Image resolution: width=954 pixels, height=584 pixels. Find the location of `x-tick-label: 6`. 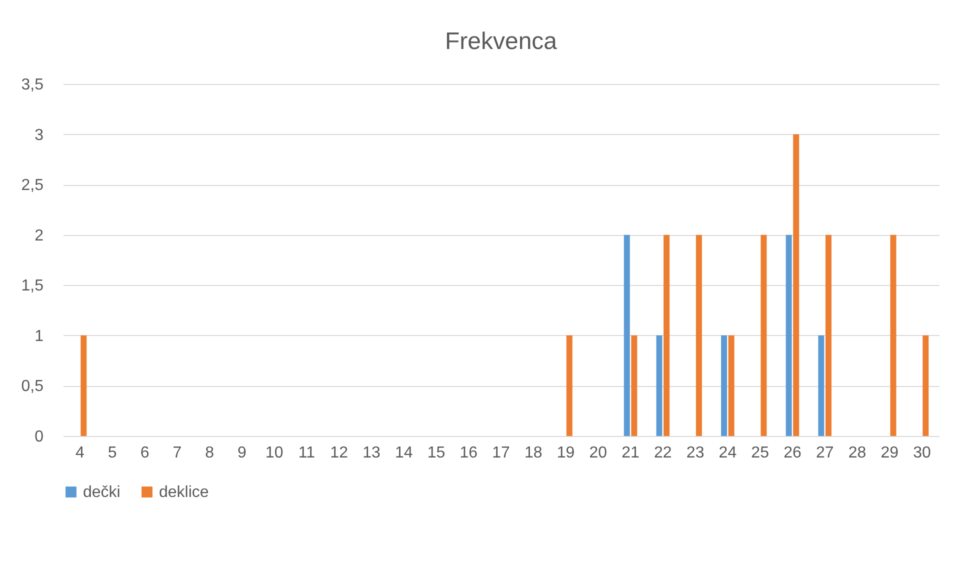

x-tick-label: 6 is located at coordinates (145, 453).